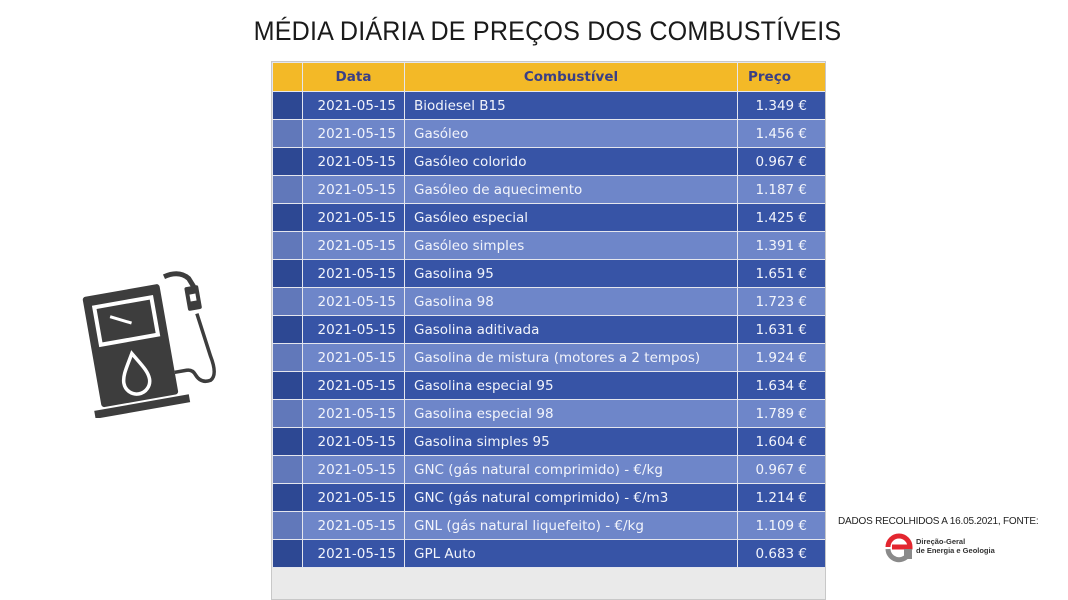  What do you see at coordinates (781, 413) in the screenshot?
I see `price-cell: 1.789 €` at bounding box center [781, 413].